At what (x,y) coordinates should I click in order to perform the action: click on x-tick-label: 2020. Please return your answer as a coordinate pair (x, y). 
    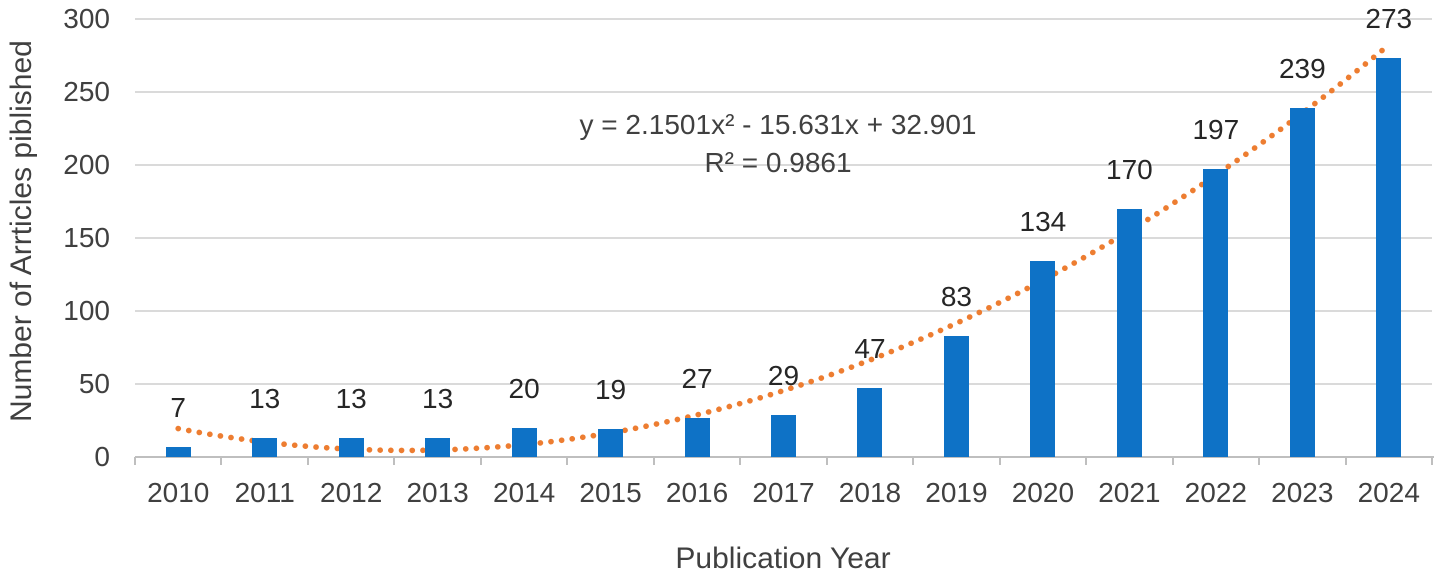
    Looking at the image, I should click on (1043, 492).